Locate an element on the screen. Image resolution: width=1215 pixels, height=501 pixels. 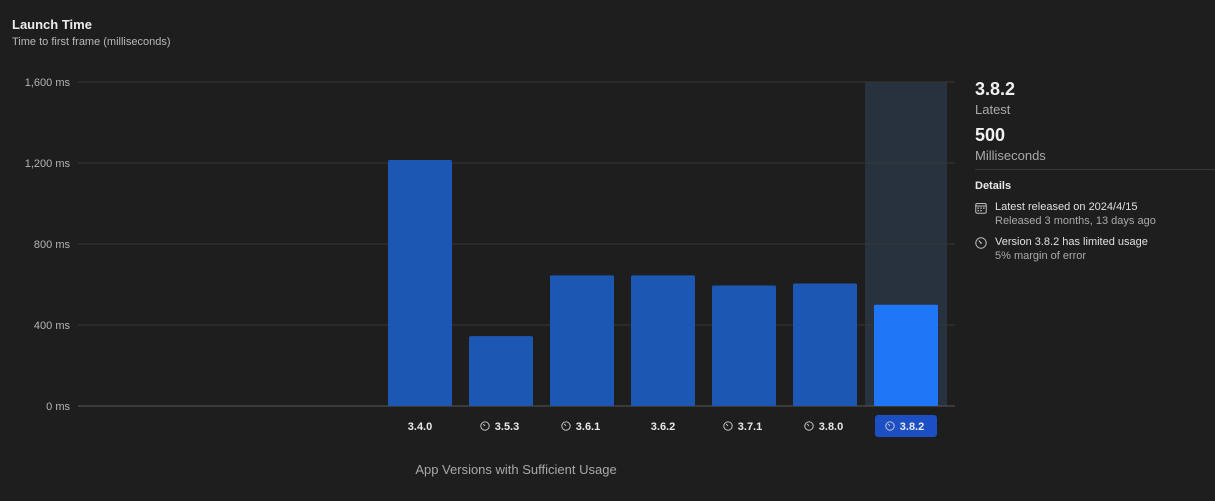
summary-value-caption: Milliseconds is located at coordinates (1010, 155).